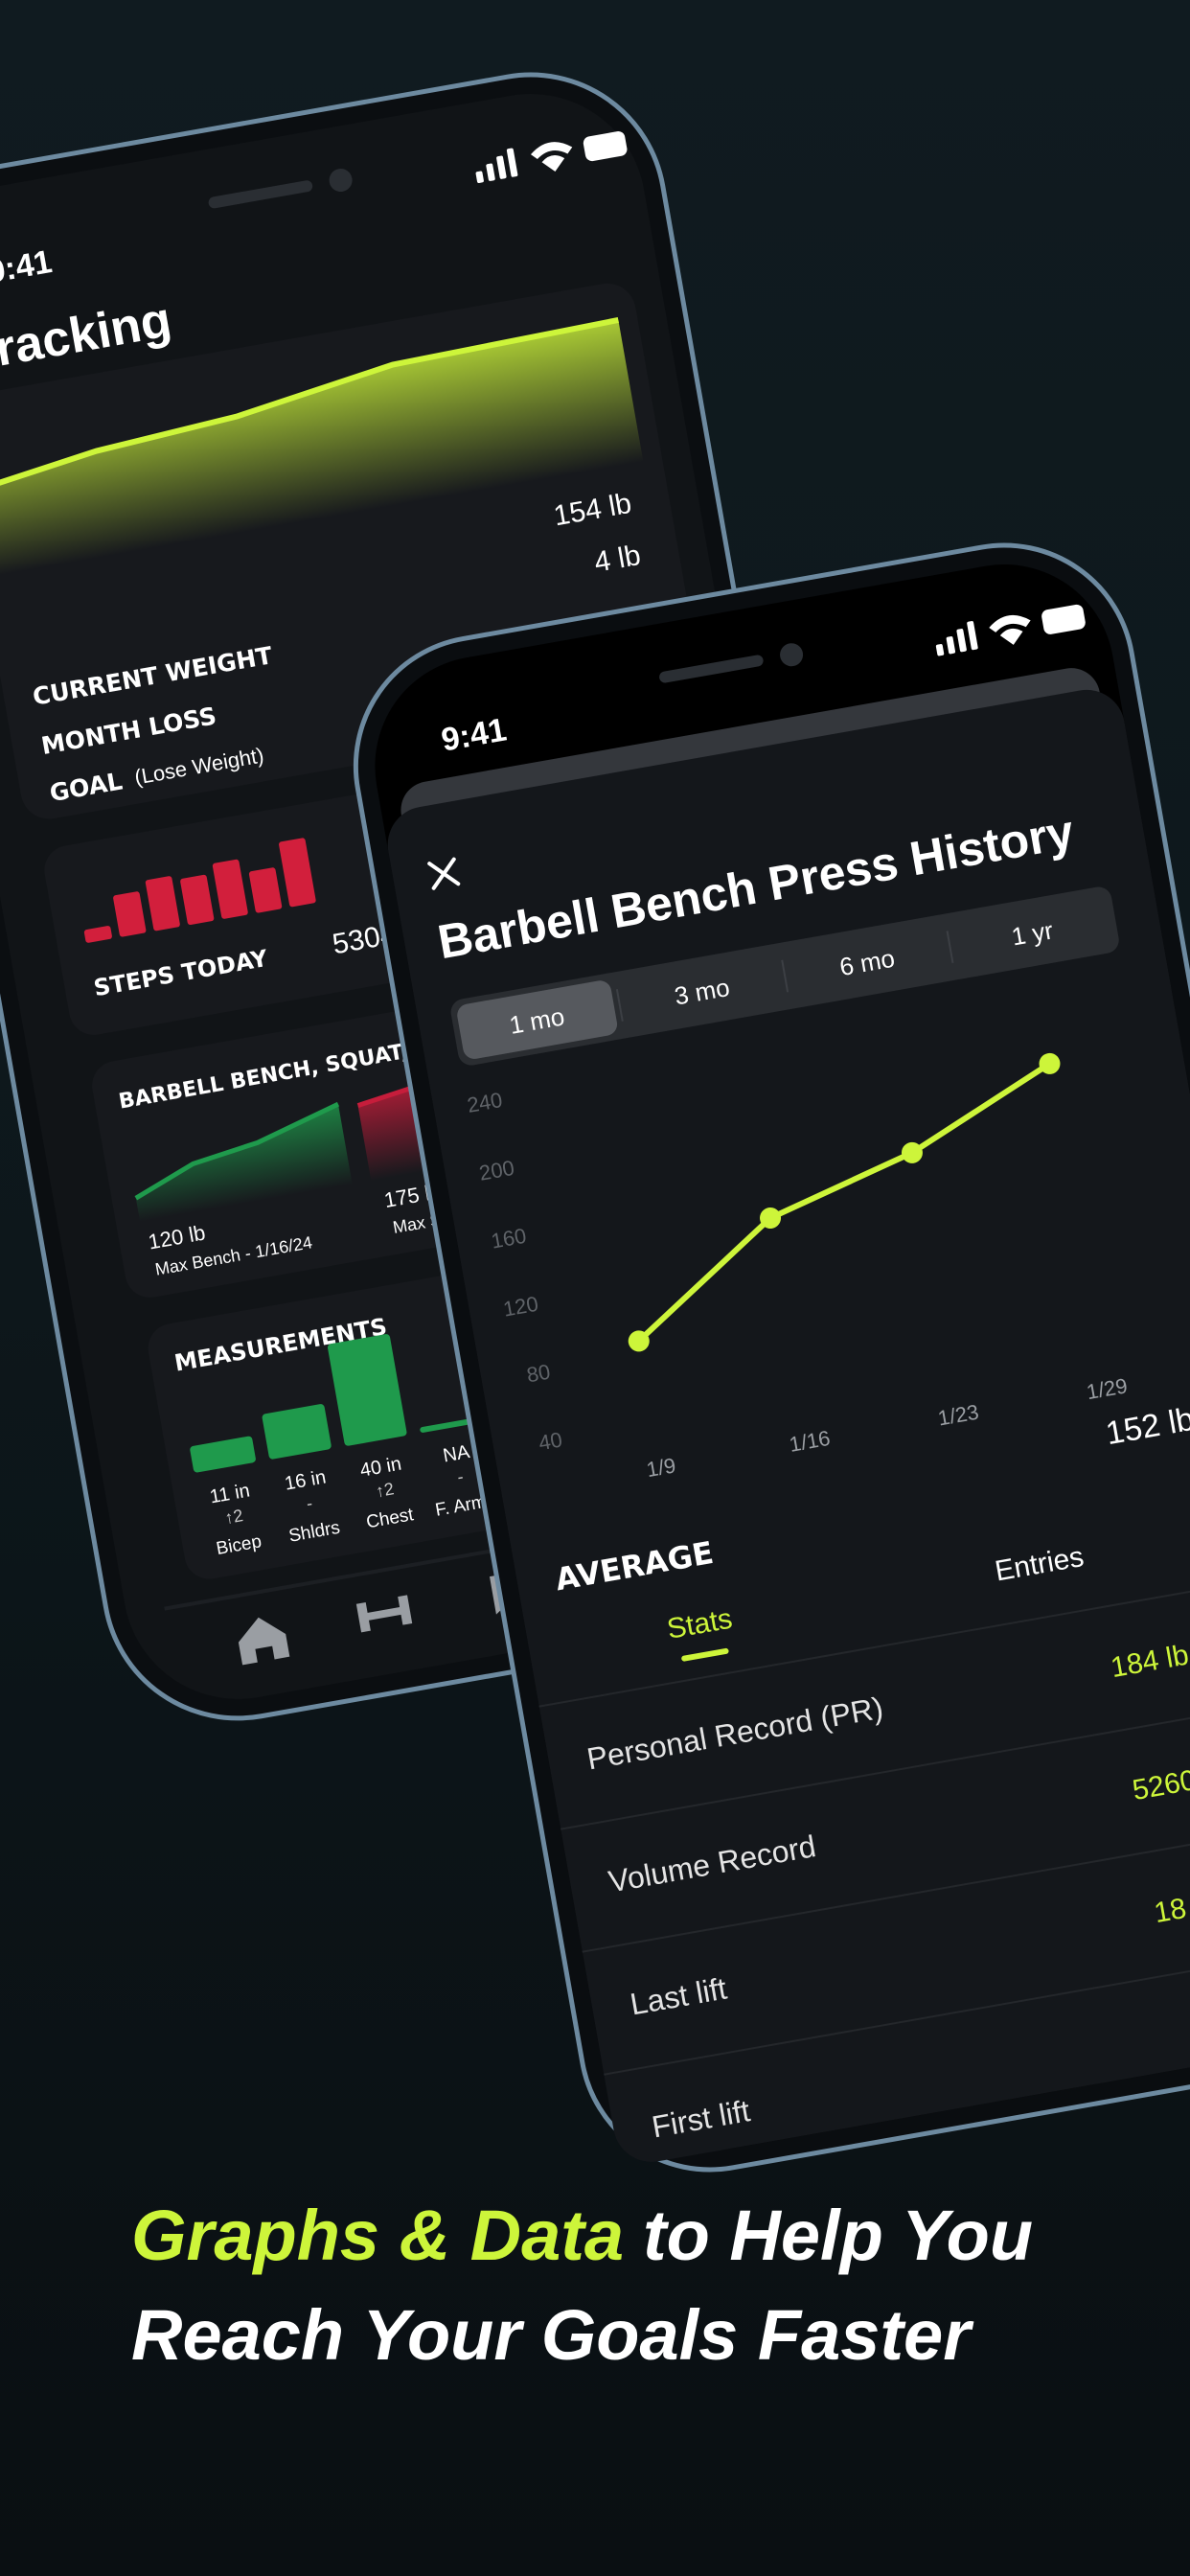 The image size is (1190, 2576). I want to click on close-button, so click(444, 874).